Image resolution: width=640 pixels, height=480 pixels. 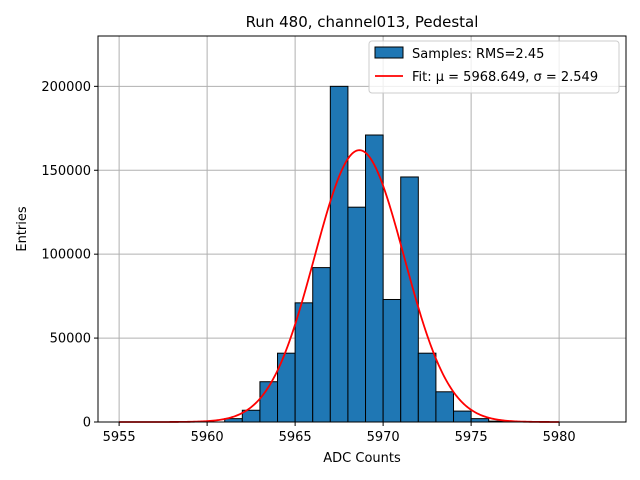 I want to click on x-axis-label: ADC Counts, so click(x=362, y=458).